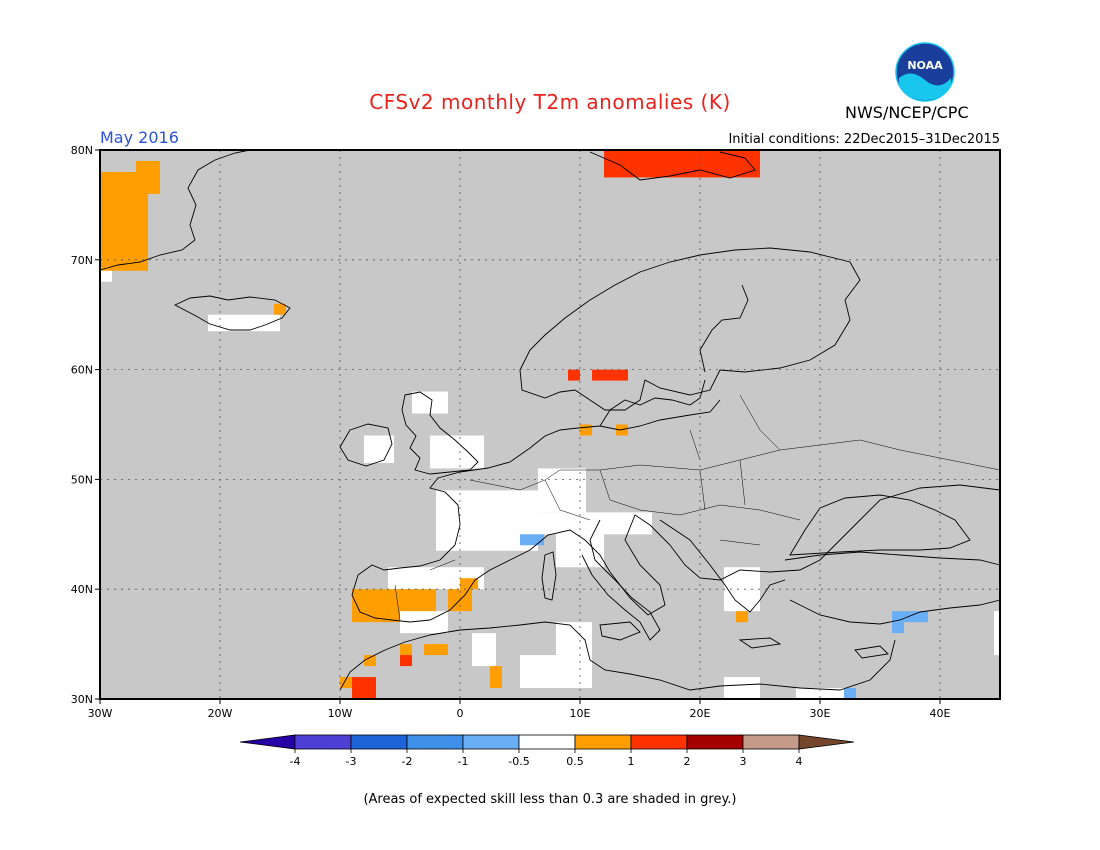 This screenshot has width=1100, height=850. Describe the element at coordinates (82, 260) in the screenshot. I see `lat-tick-label: 70N` at that location.